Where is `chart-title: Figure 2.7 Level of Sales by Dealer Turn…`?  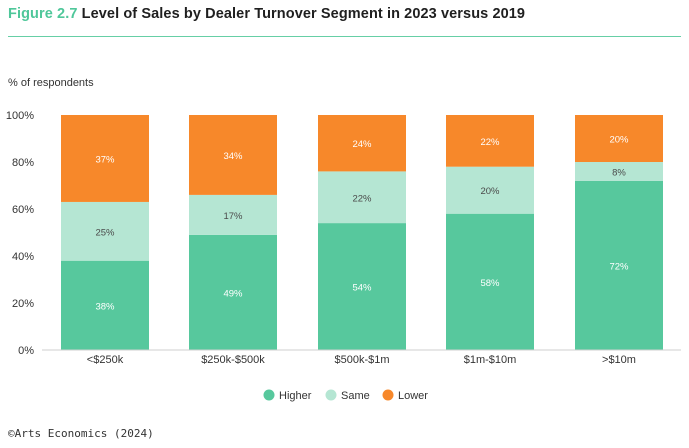
chart-title: Figure 2.7 Level of Sales by Dealer Turn… is located at coordinates (266, 14).